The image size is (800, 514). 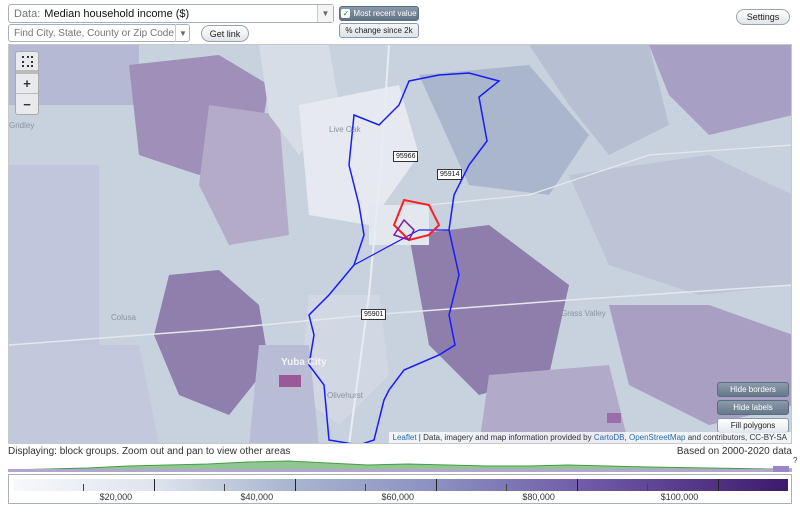 I want to click on data-select-value: Median household income ($), so click(x=117, y=13).